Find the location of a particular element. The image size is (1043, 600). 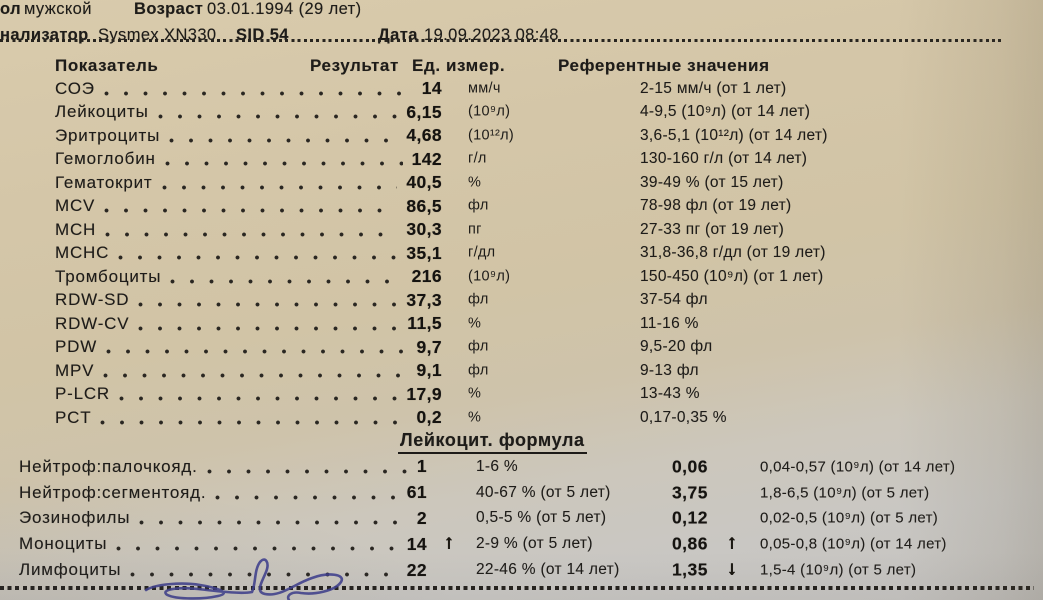

parameter-name: Лимфоциты is located at coordinates (70, 570).